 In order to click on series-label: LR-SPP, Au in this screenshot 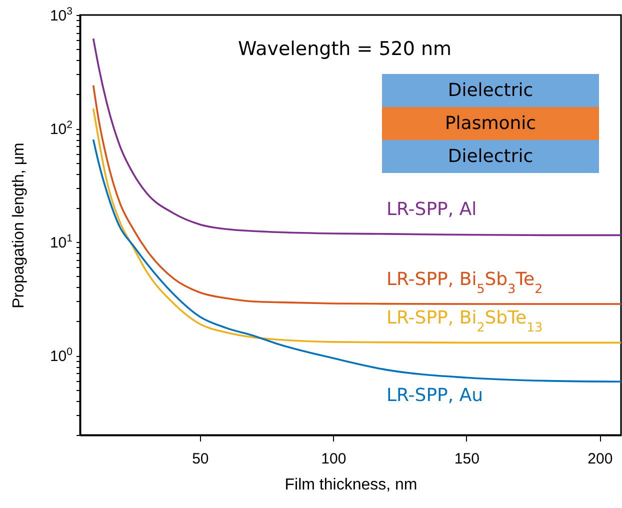, I will do `click(435, 395)`.